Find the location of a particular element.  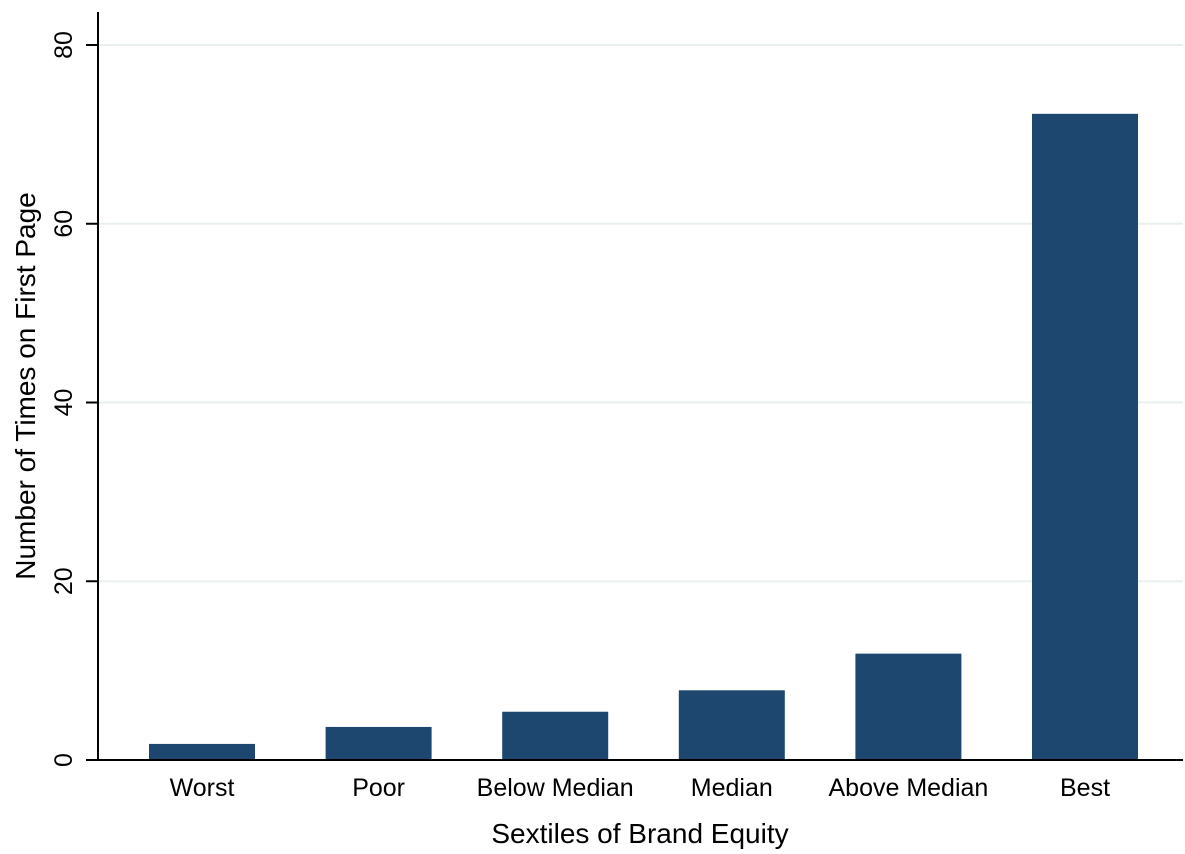

y-axis-title: Number of Times on First Page is located at coordinates (25, 385).